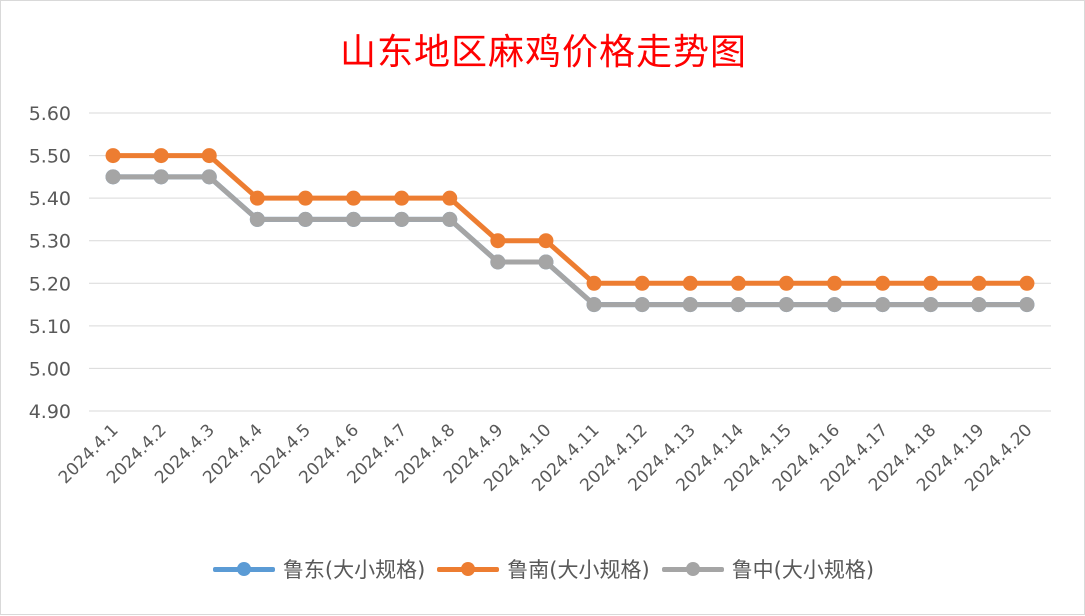 The image size is (1085, 616). I want to click on legend-item: 鲁中(大小规格), so click(768, 569).